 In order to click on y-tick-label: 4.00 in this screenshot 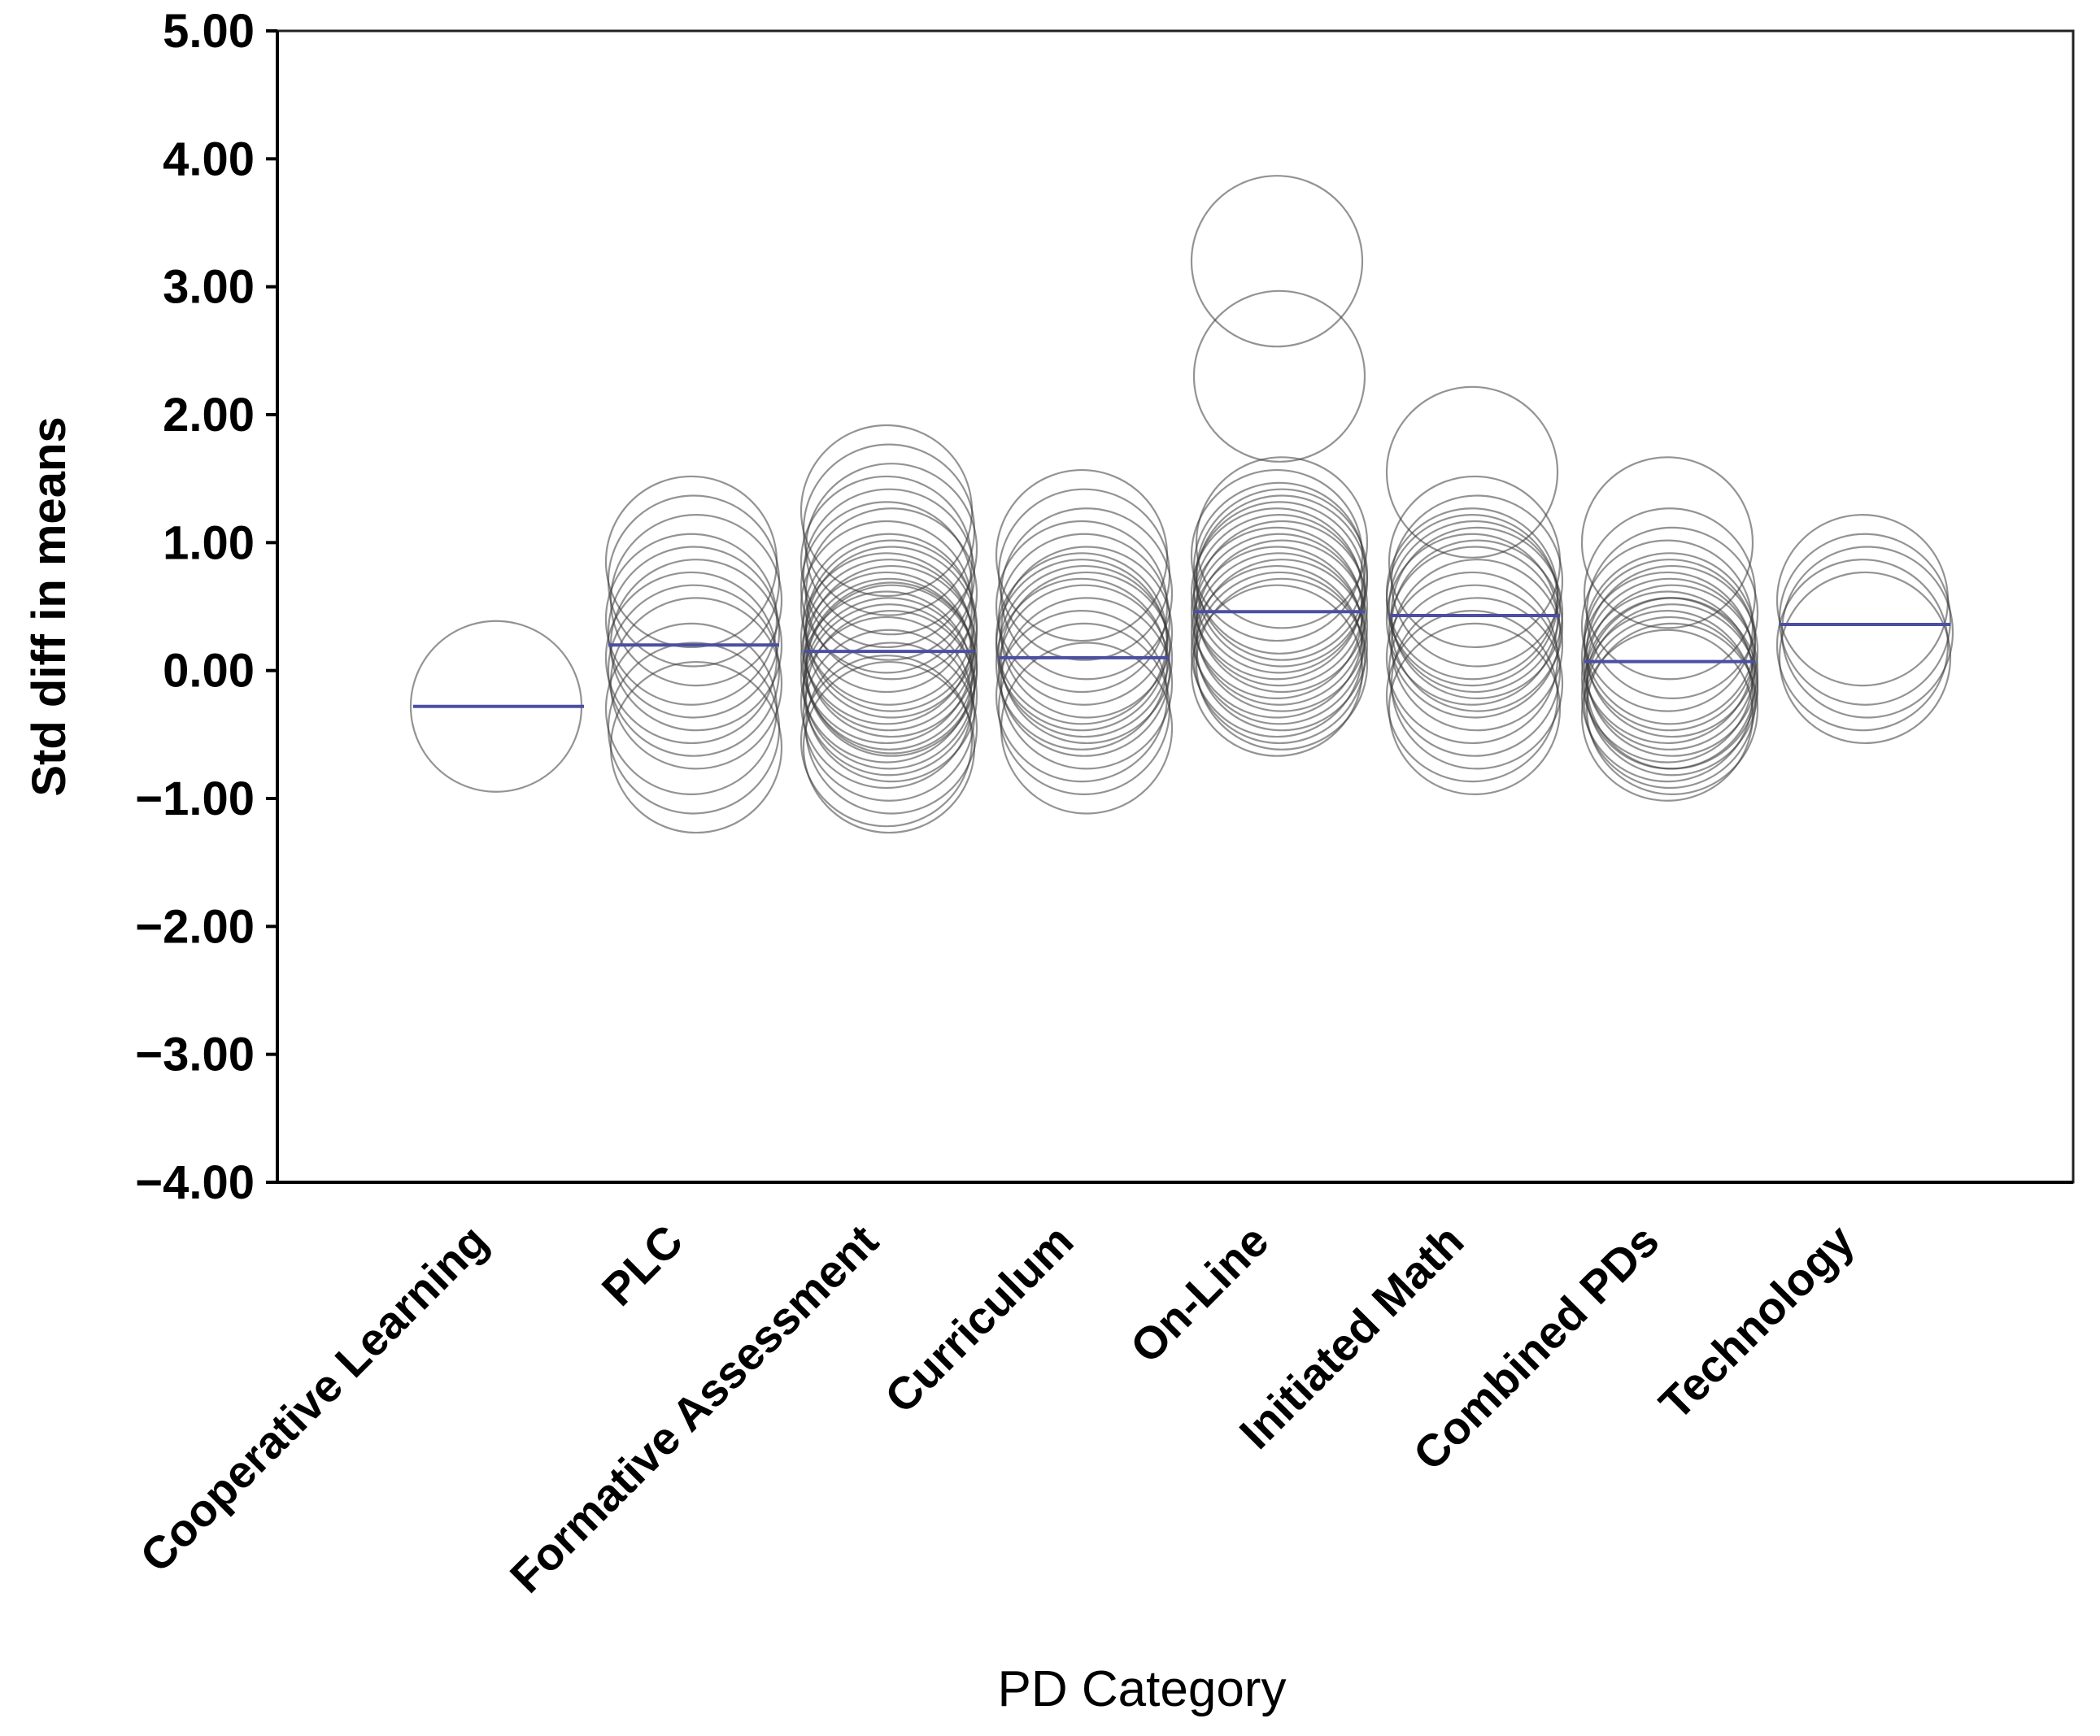, I will do `click(209, 159)`.